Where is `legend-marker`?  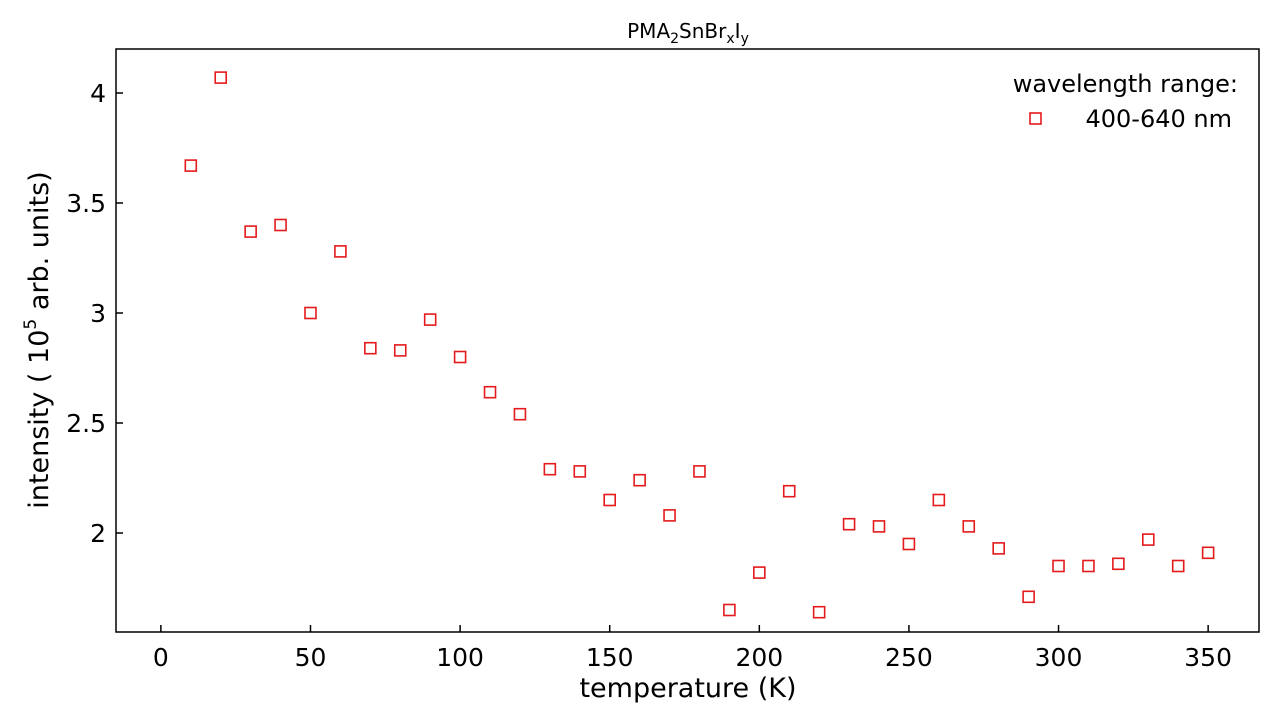 legend-marker is located at coordinates (1035, 118).